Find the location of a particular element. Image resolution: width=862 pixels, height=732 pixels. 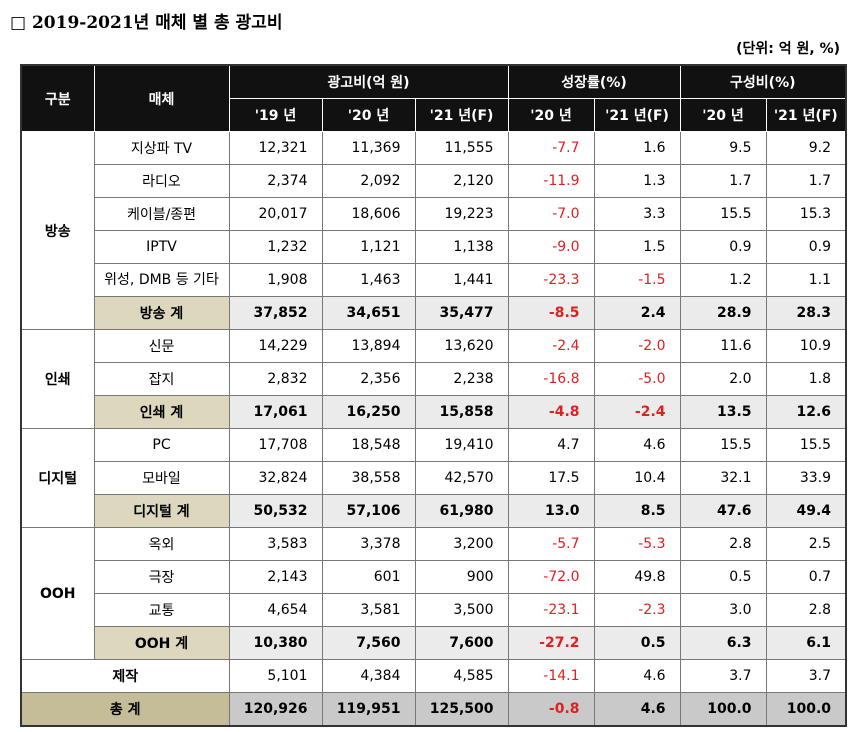

header-cell: 매체 is located at coordinates (161, 98).